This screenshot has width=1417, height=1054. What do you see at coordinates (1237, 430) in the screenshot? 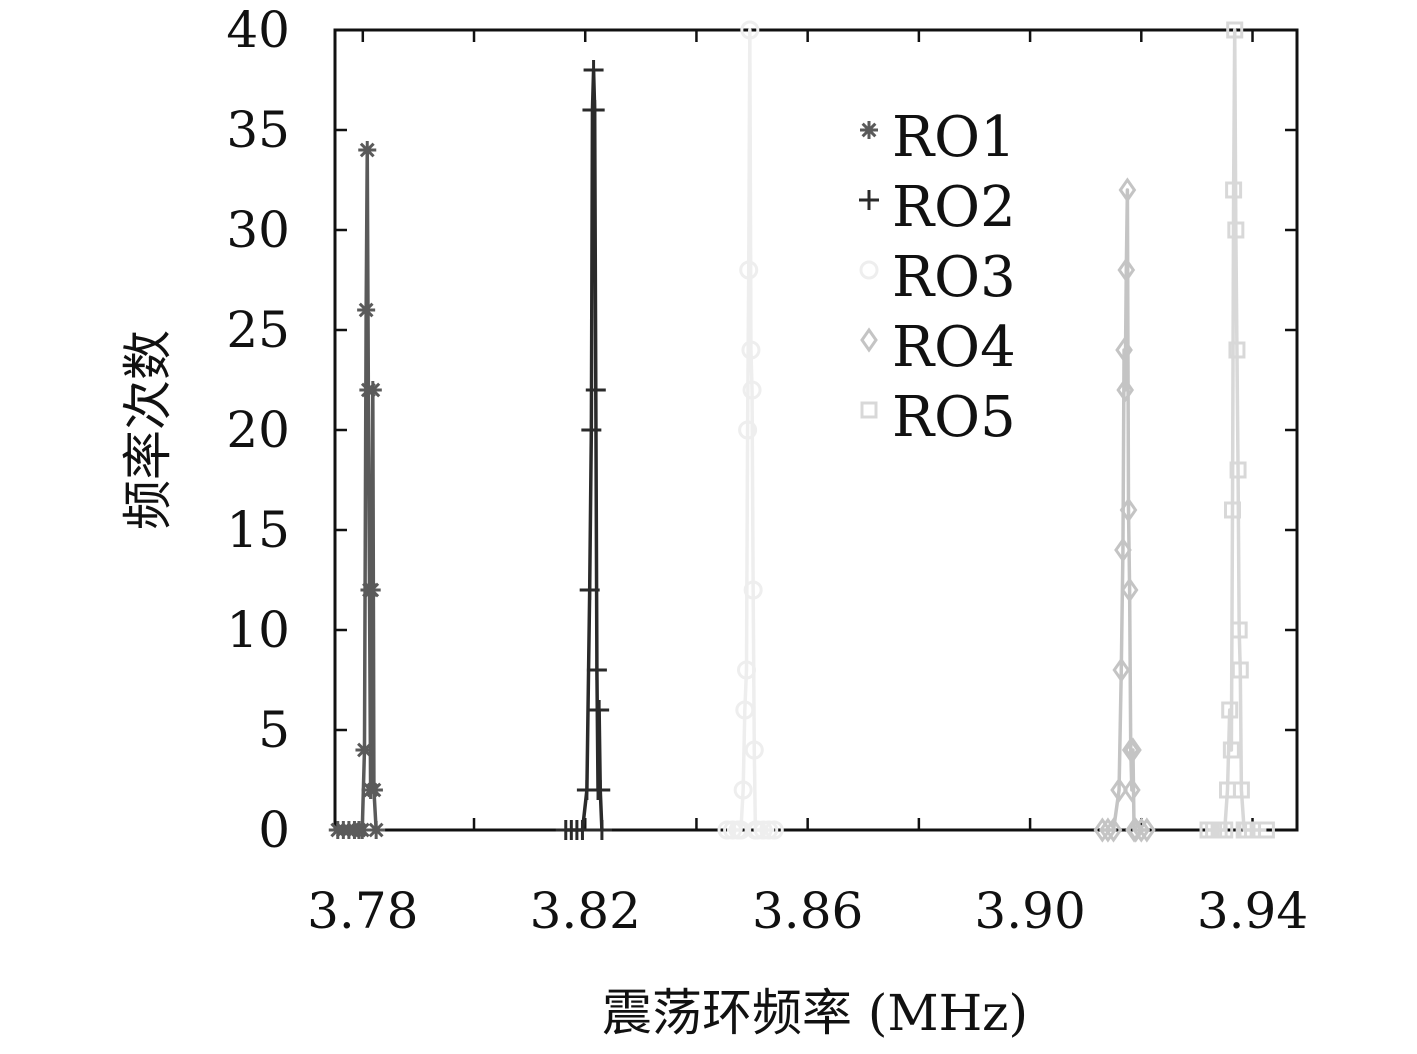
I see `series-RO5` at bounding box center [1237, 430].